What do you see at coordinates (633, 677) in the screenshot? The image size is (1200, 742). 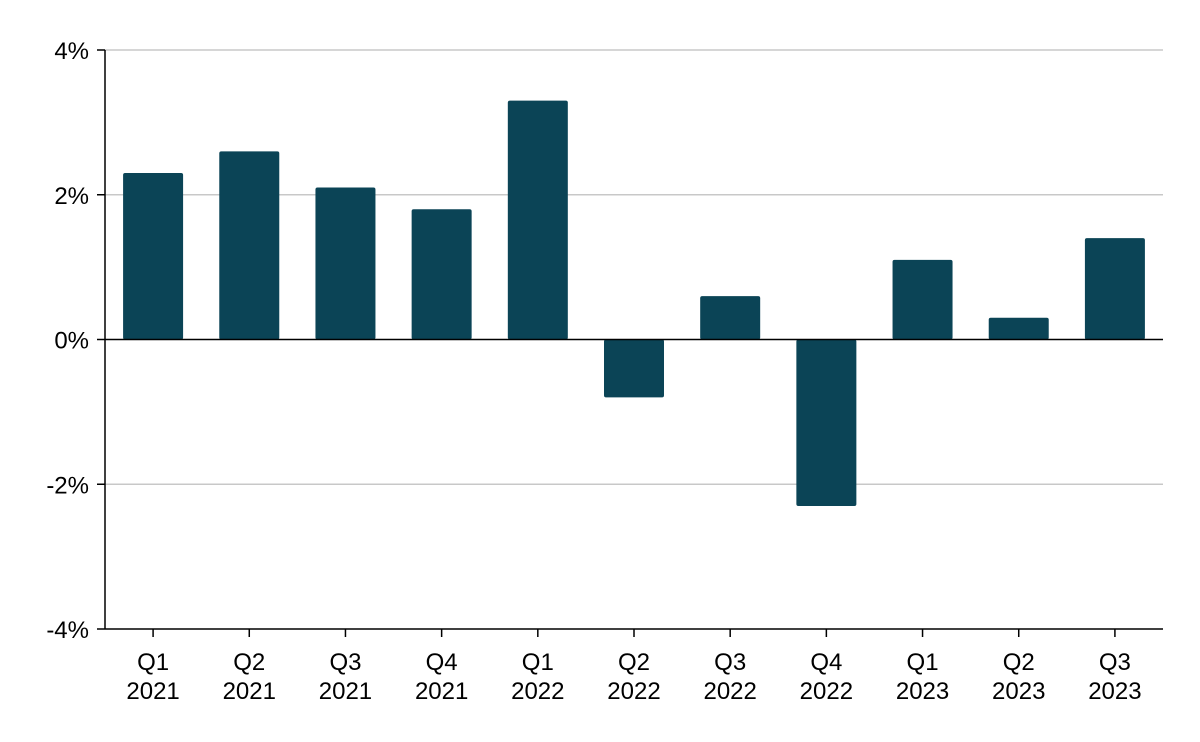 I see `x-tick-label: Q2 2022` at bounding box center [633, 677].